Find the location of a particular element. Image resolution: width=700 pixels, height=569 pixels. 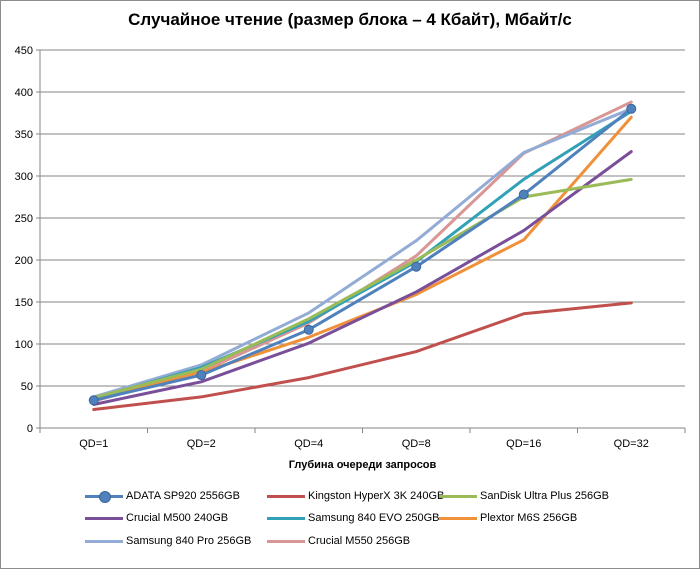

x-tick-label: QD=32 is located at coordinates (631, 444).